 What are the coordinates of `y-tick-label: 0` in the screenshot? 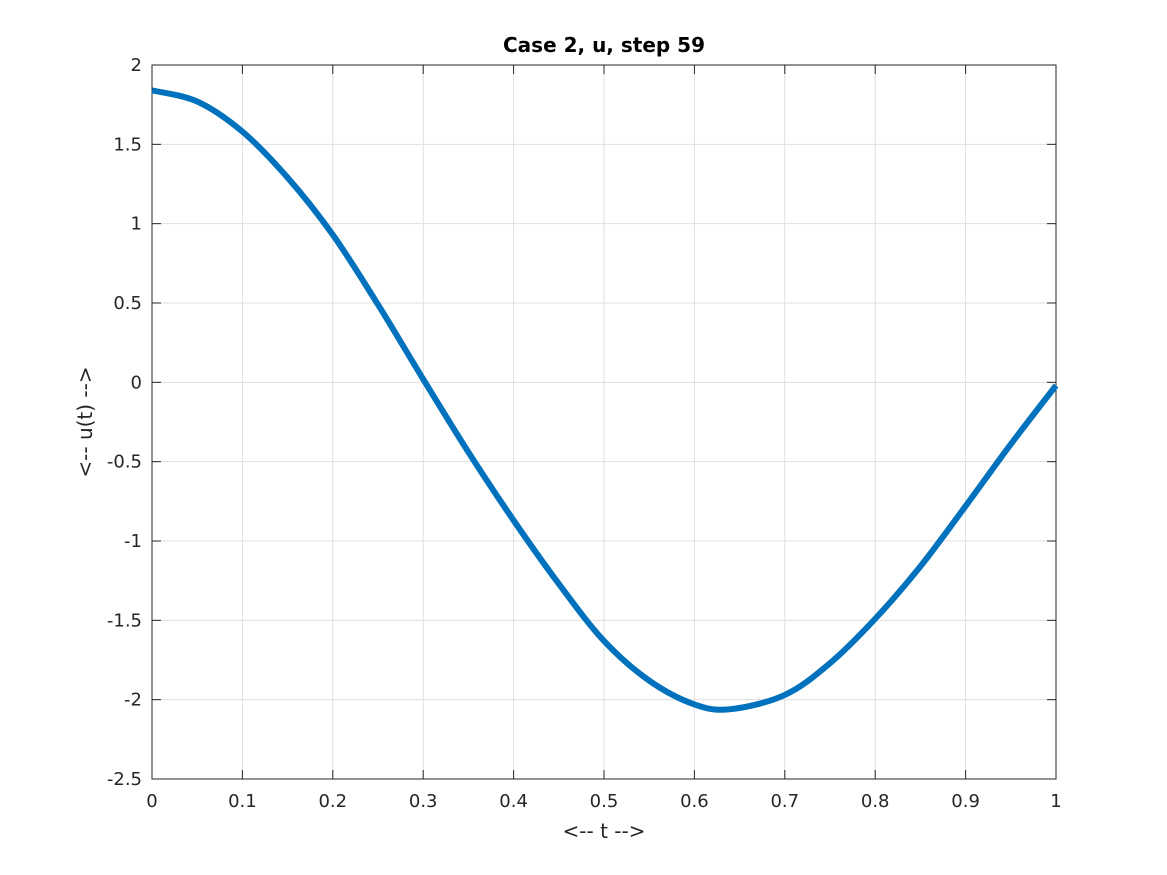 It's located at (136, 382).